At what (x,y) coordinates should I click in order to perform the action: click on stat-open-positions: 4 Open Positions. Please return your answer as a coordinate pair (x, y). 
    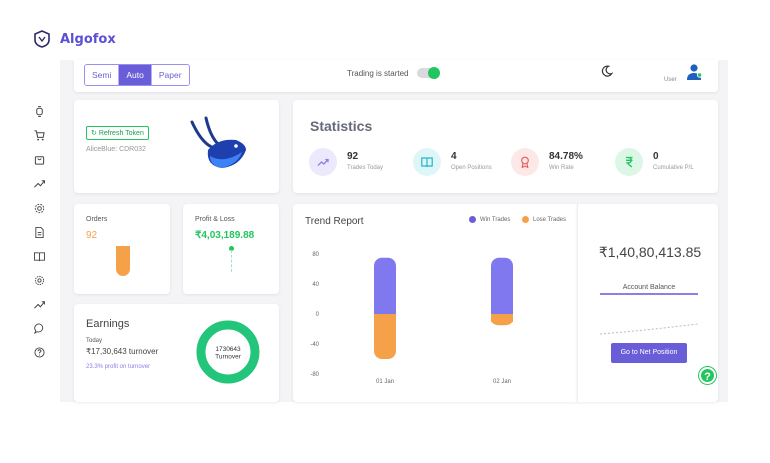
    Looking at the image, I should click on (463, 163).